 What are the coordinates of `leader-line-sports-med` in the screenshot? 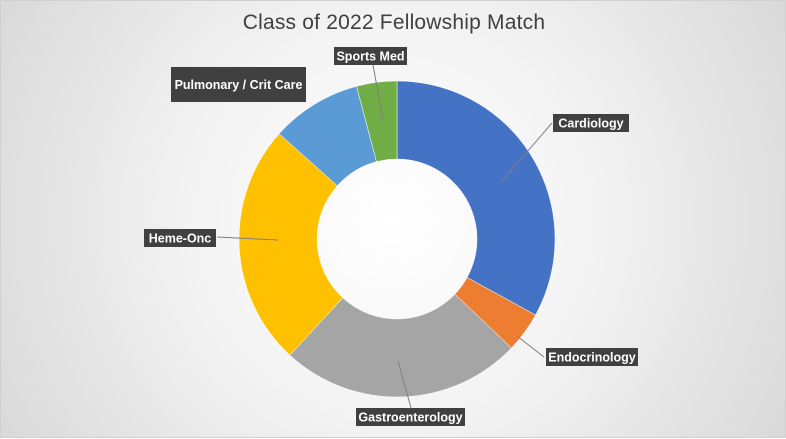 It's located at (378, 92).